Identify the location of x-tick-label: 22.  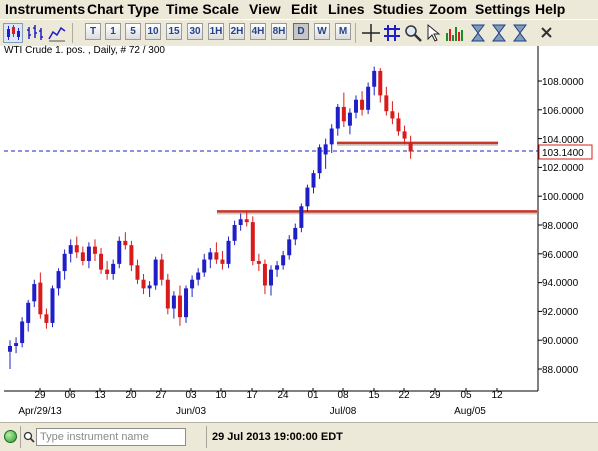
(404, 395).